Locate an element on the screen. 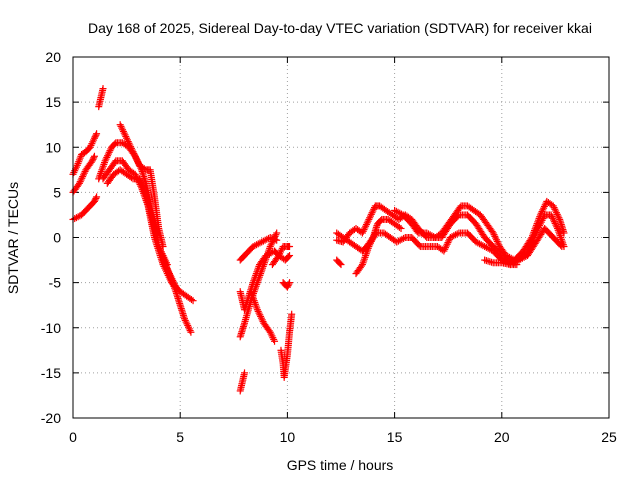 The height and width of the screenshot is (480, 640). y-tick-label: -15 is located at coordinates (51, 373).